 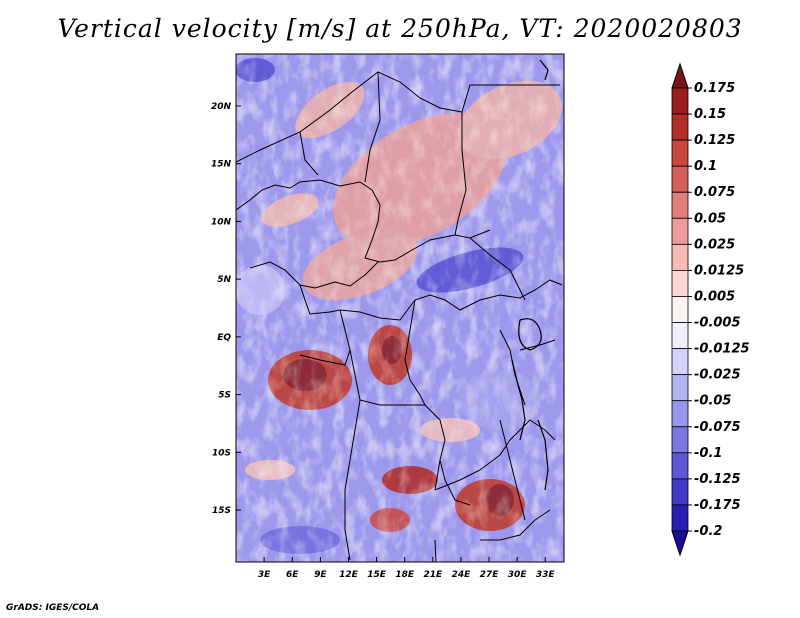 I want to click on colorbar-label: 0.15, so click(x=710, y=114).